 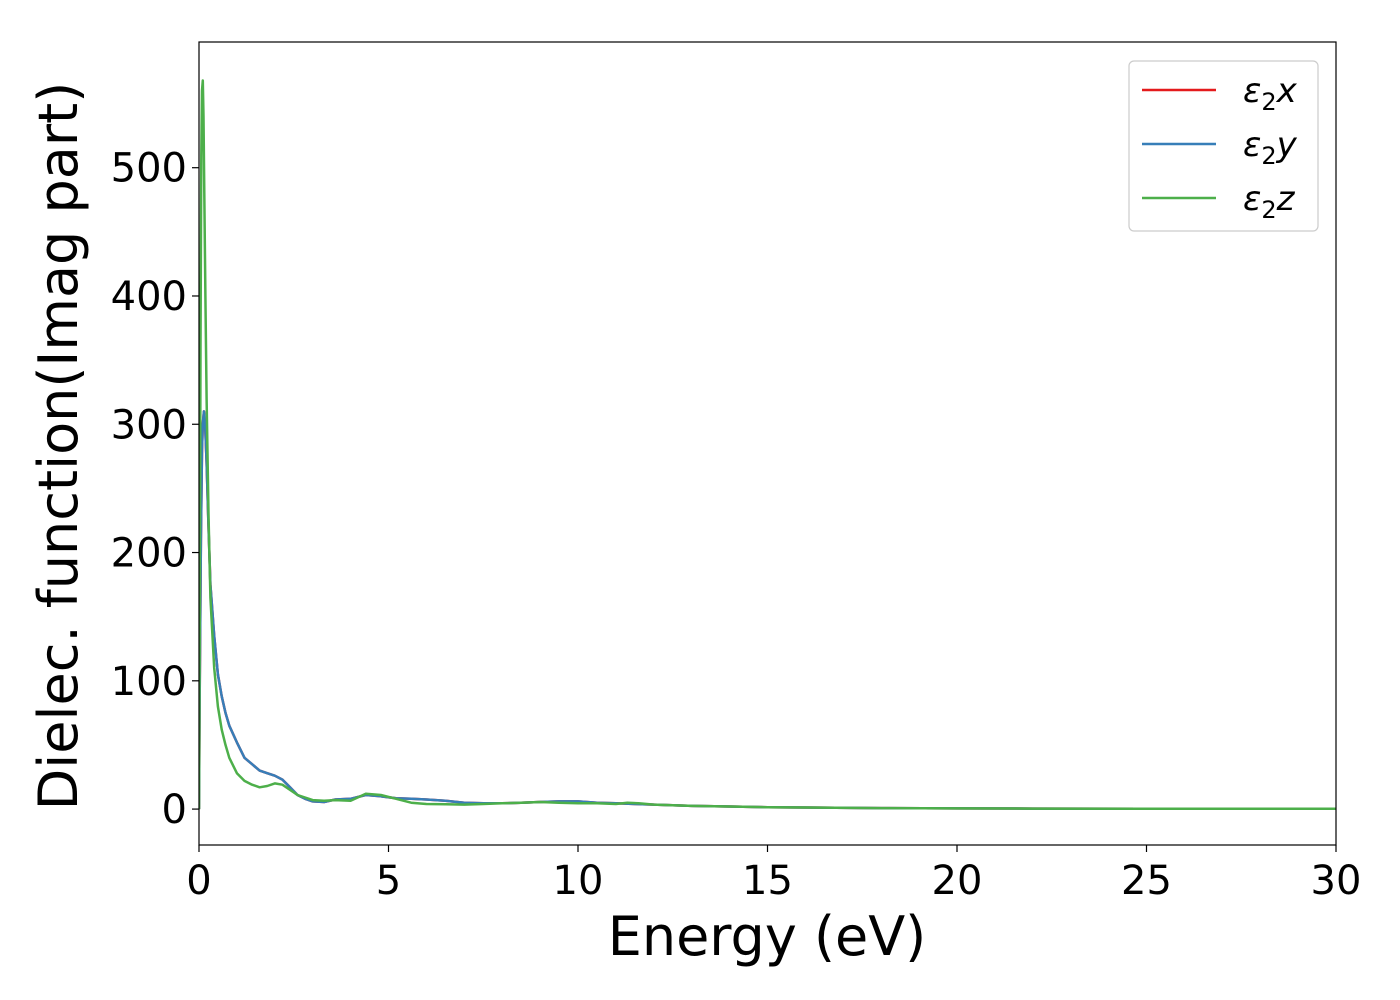 What do you see at coordinates (149, 554) in the screenshot?
I see `y-tick-label: 200` at bounding box center [149, 554].